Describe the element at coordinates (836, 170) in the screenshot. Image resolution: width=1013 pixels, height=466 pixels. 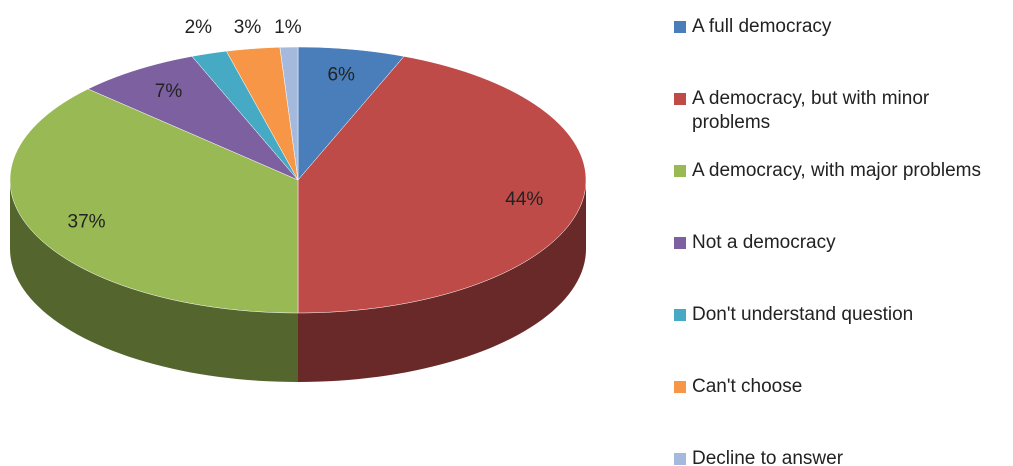
I see `legend-label: A democracy, with major problems` at that location.